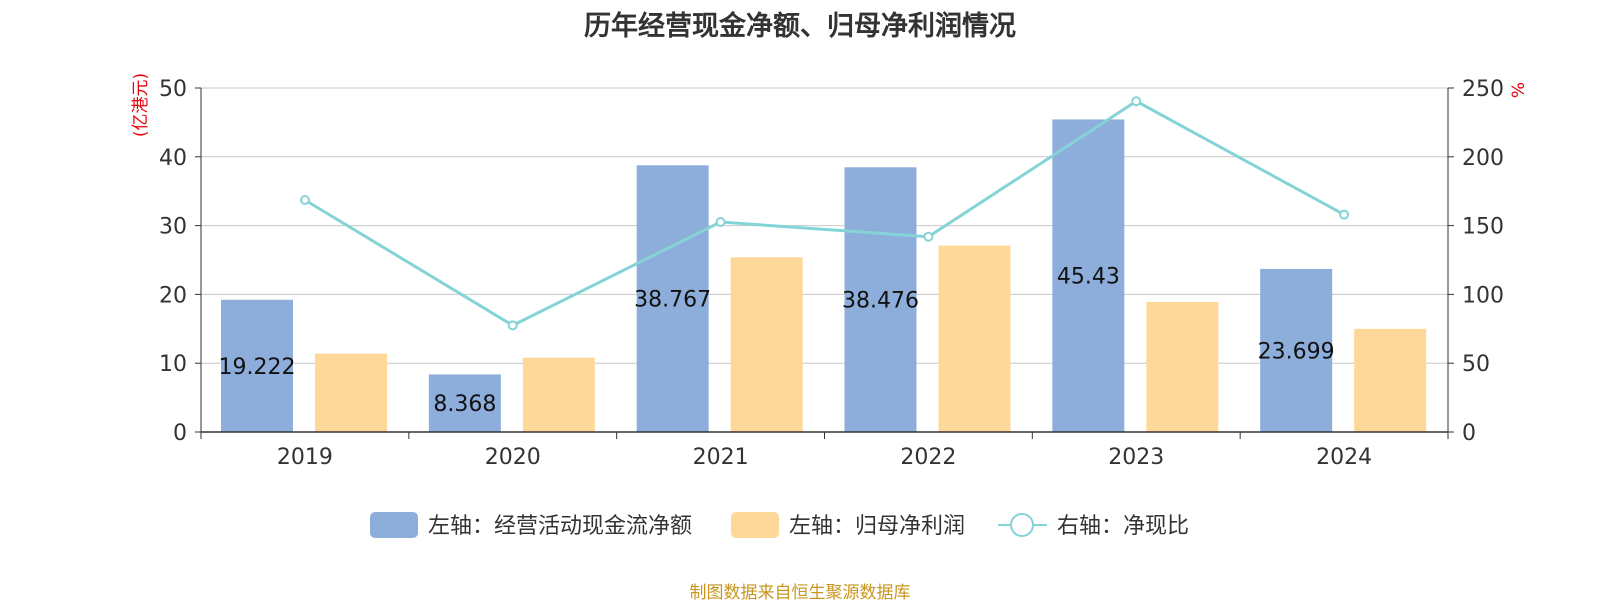 Image resolution: width=1600 pixels, height=603 pixels. I want to click on cash-flow-value-label: 8.368, so click(464, 404).